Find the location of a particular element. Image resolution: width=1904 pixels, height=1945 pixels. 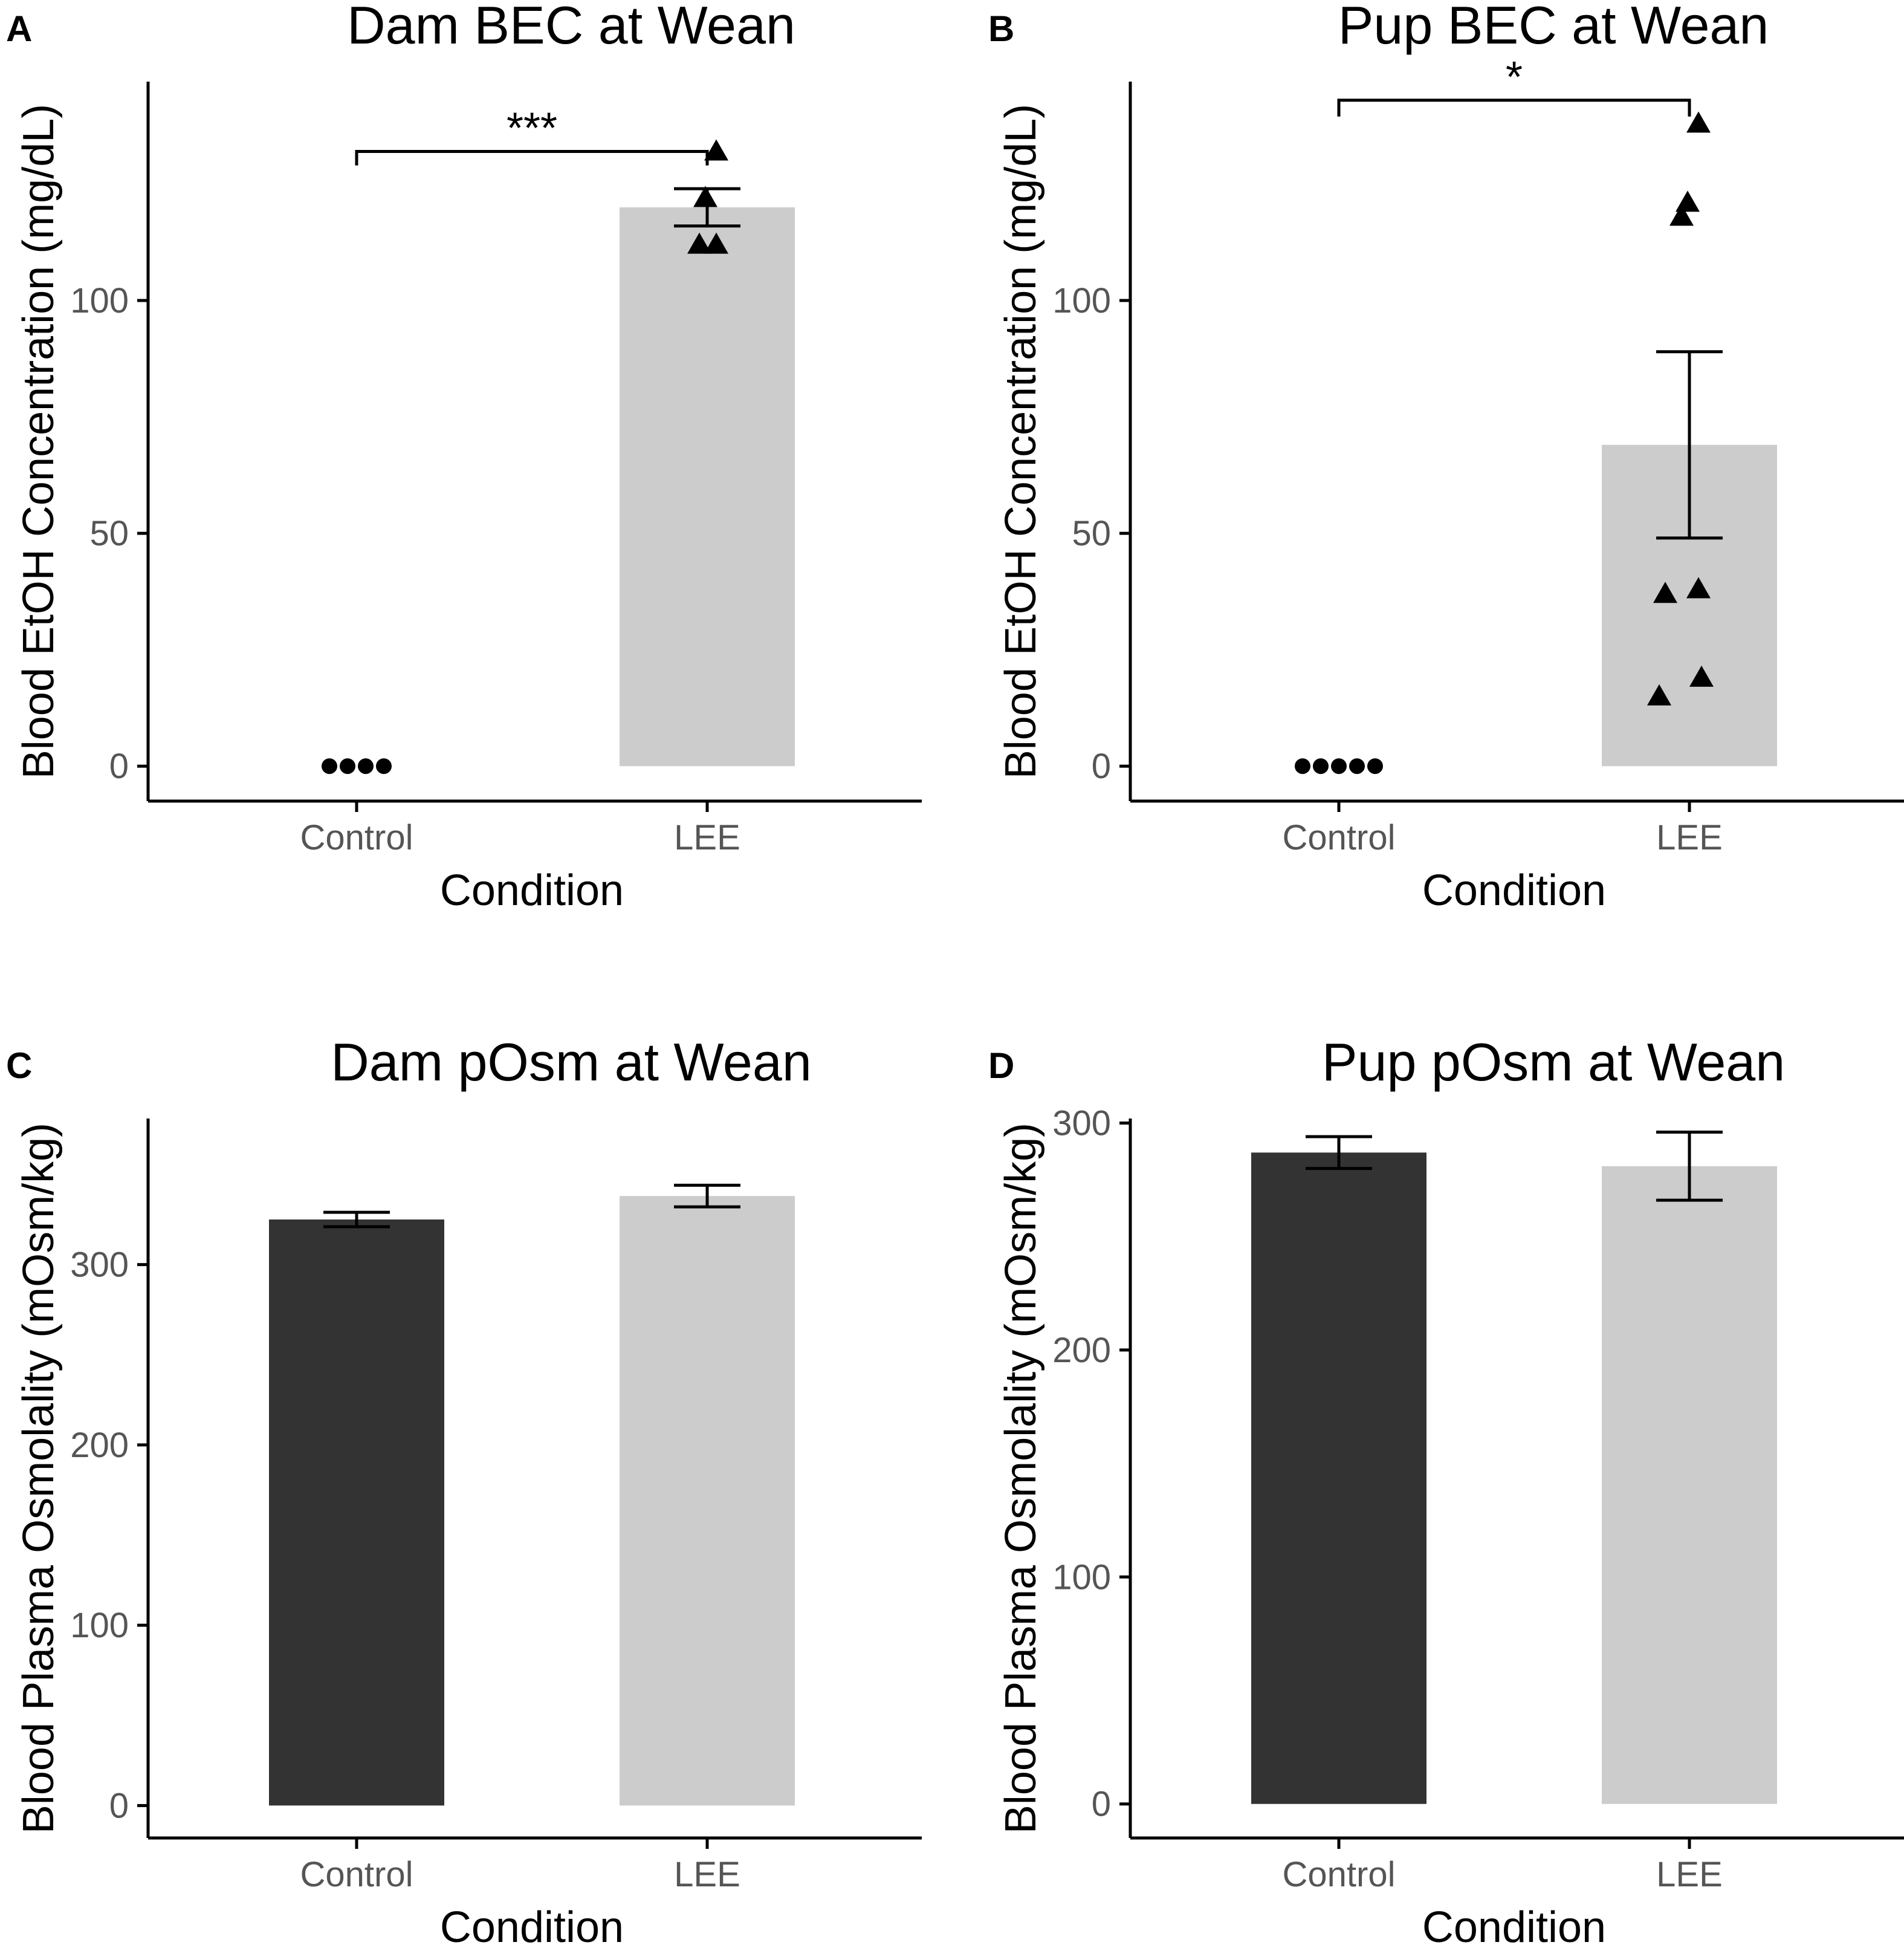

chart-title: Dam pOsm at Wean is located at coordinates (571, 1062).